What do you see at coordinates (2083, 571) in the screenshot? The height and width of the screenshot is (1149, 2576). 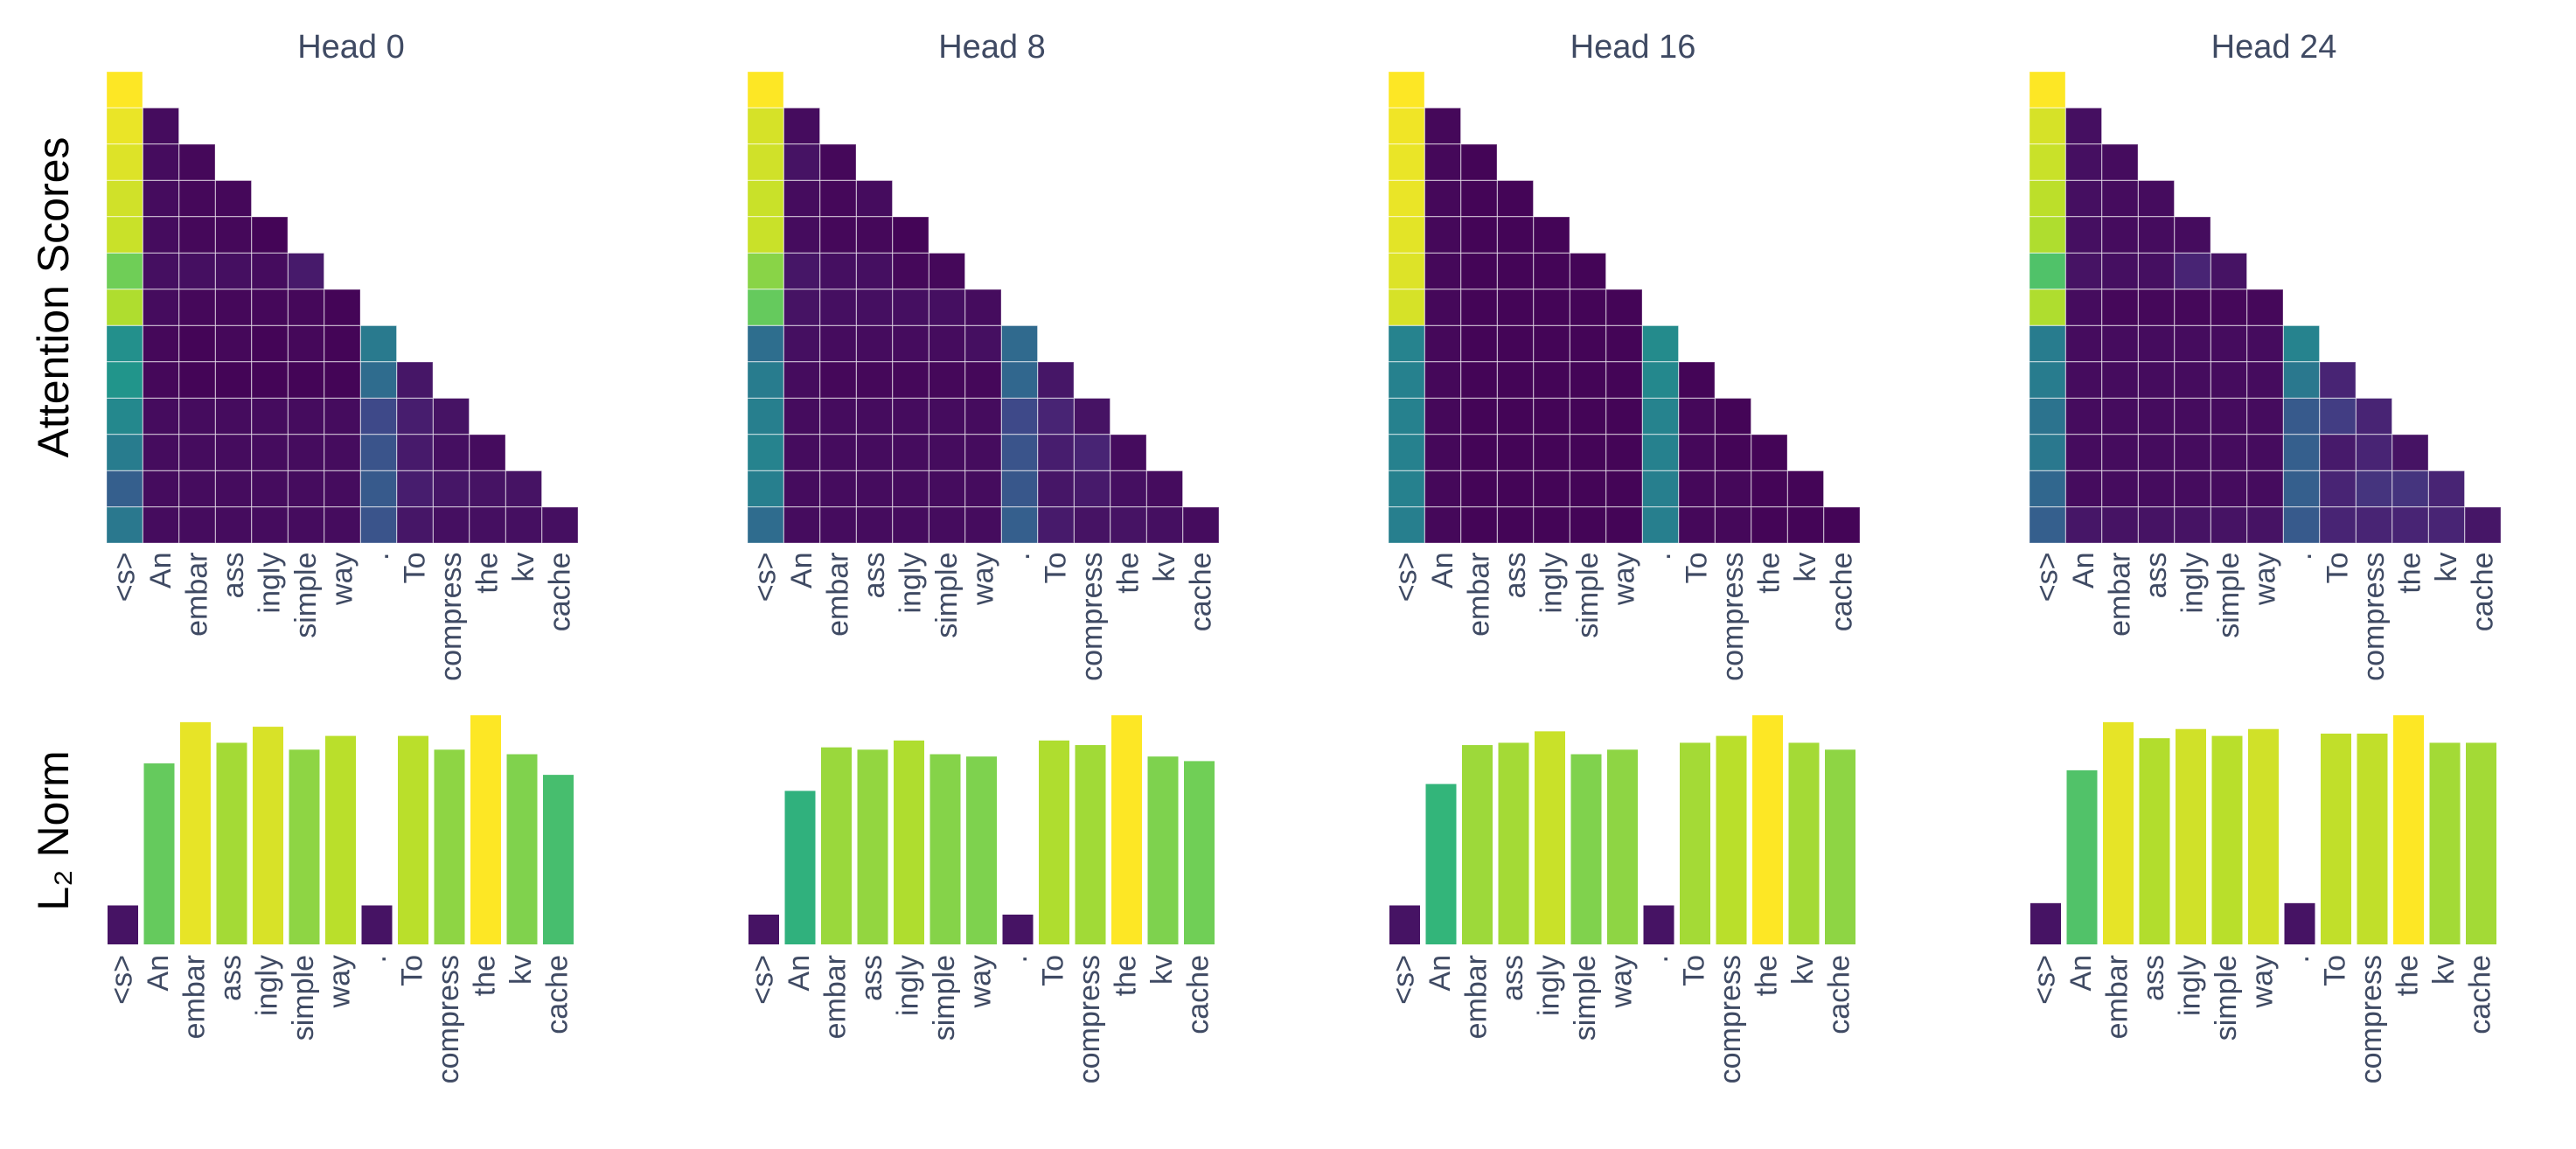 I see `heatmap-tick-label: An` at bounding box center [2083, 571].